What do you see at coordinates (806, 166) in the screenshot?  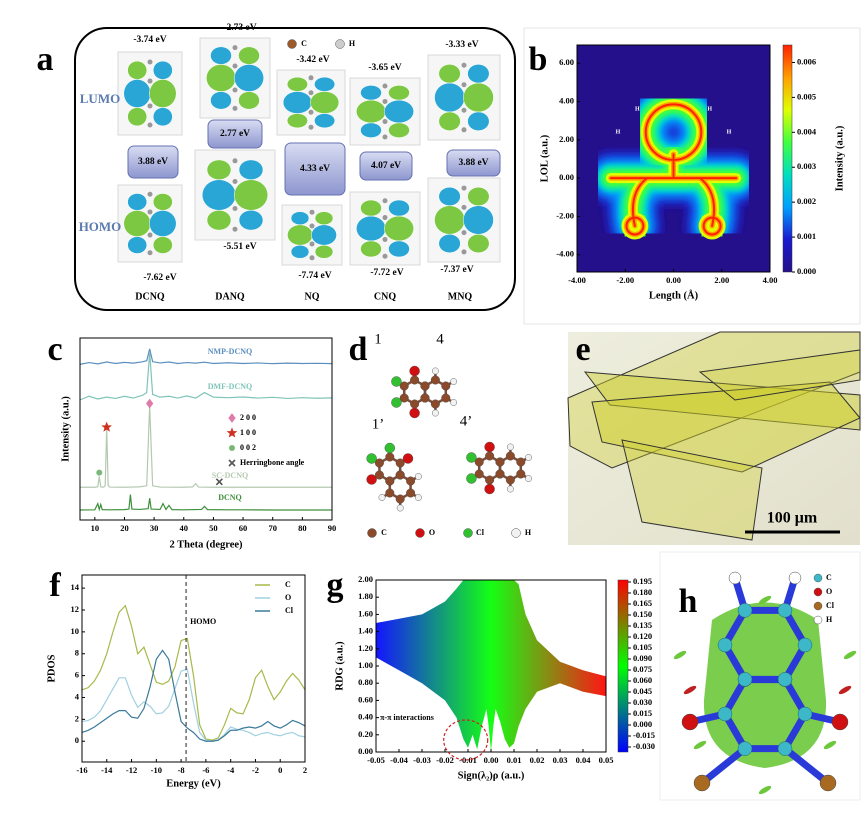 I see `colorbar-tick-label: 0.003` at bounding box center [806, 166].